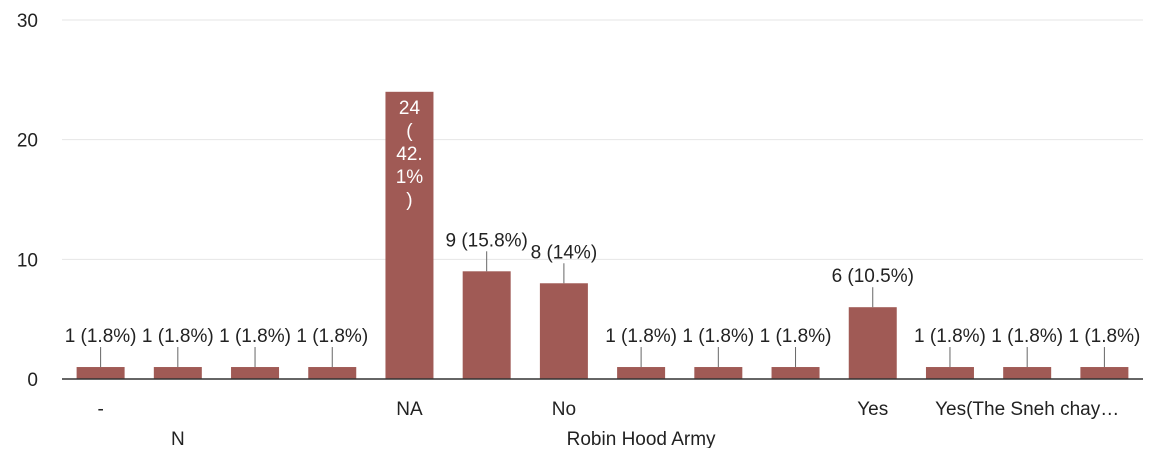 This screenshot has height=453, width=1151. I want to click on data-label-line: 1%, so click(410, 177).